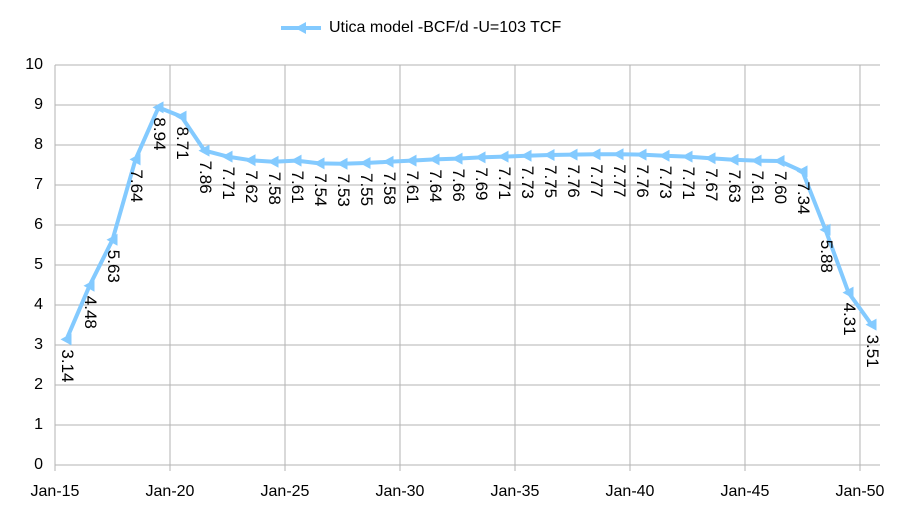 The image size is (907, 510). What do you see at coordinates (366, 189) in the screenshot?
I see `data-label: 7.55` at bounding box center [366, 189].